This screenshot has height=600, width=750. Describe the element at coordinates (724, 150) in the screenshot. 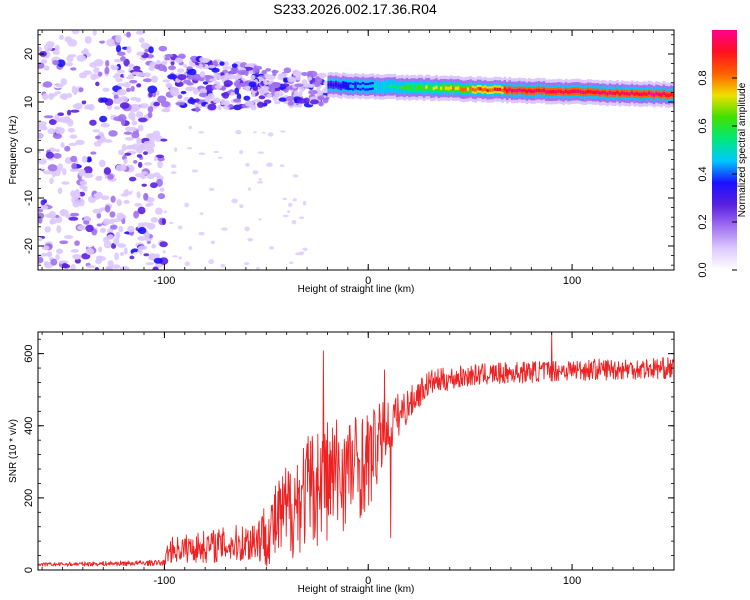

I see `colorbar-gradient` at that location.